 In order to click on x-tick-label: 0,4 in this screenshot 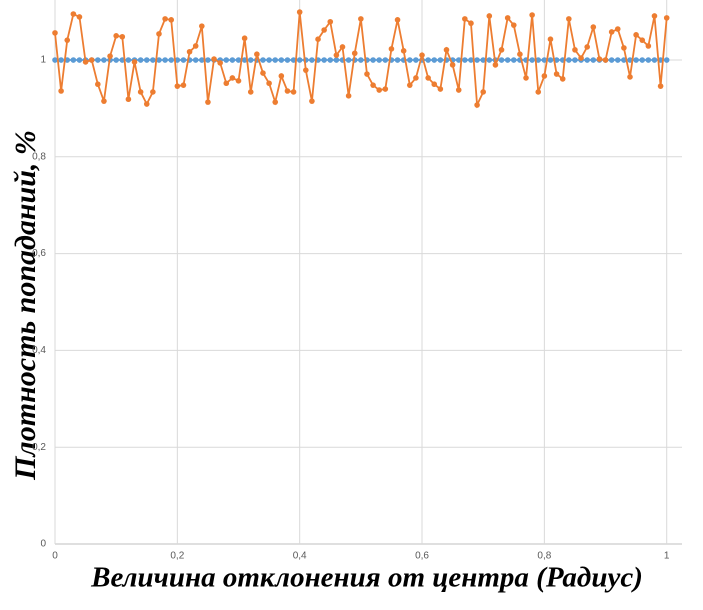, I will do `click(300, 556)`.